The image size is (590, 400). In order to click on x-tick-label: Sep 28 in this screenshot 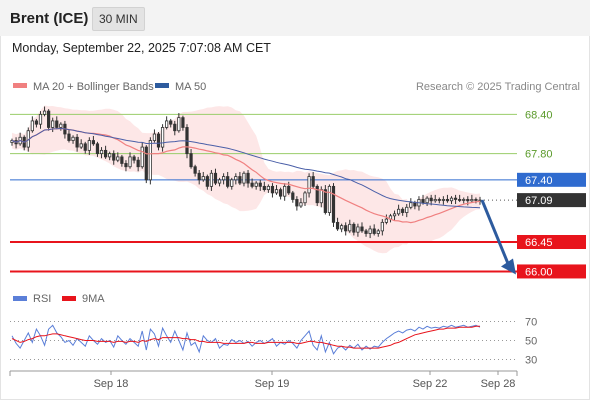, I will do `click(498, 384)`.